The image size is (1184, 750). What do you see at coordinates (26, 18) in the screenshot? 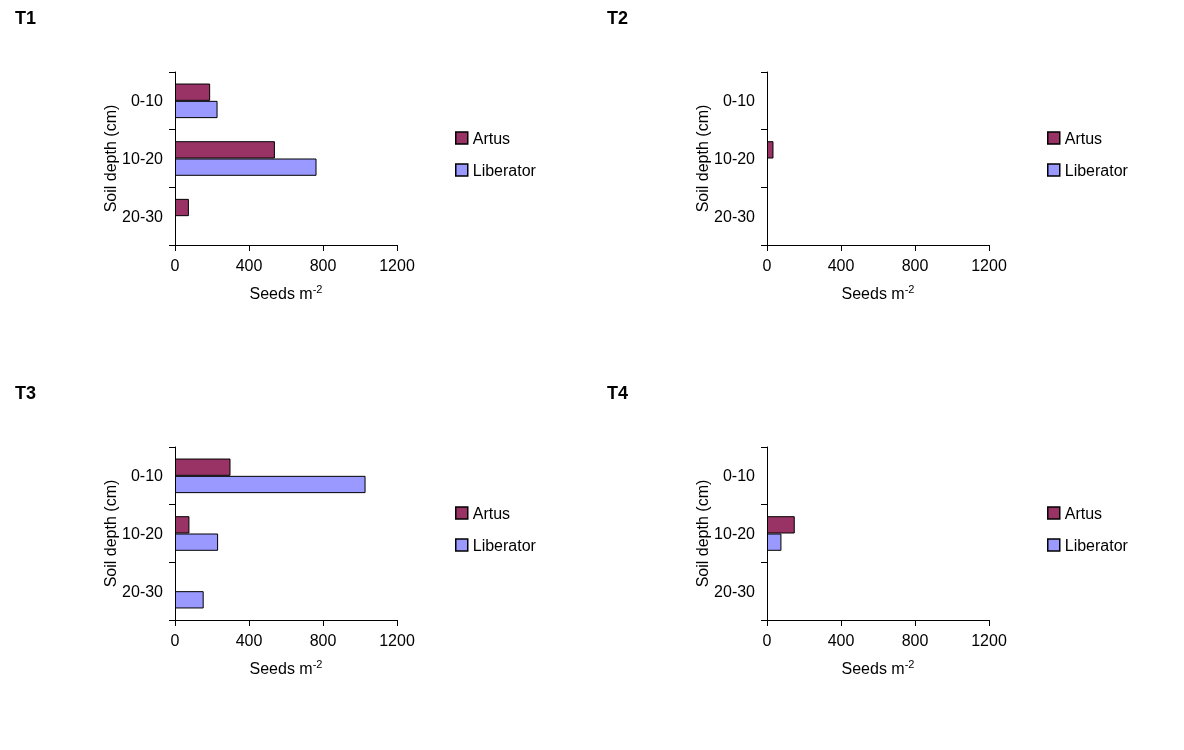
I see `text: T1` at bounding box center [26, 18].